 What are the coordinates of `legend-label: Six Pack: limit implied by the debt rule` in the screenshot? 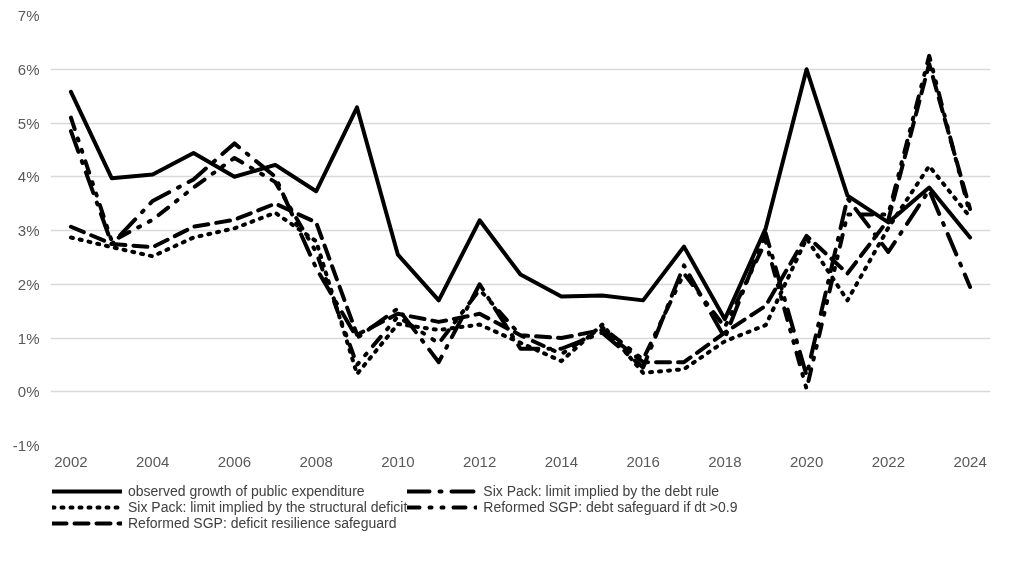 It's located at (601, 491).